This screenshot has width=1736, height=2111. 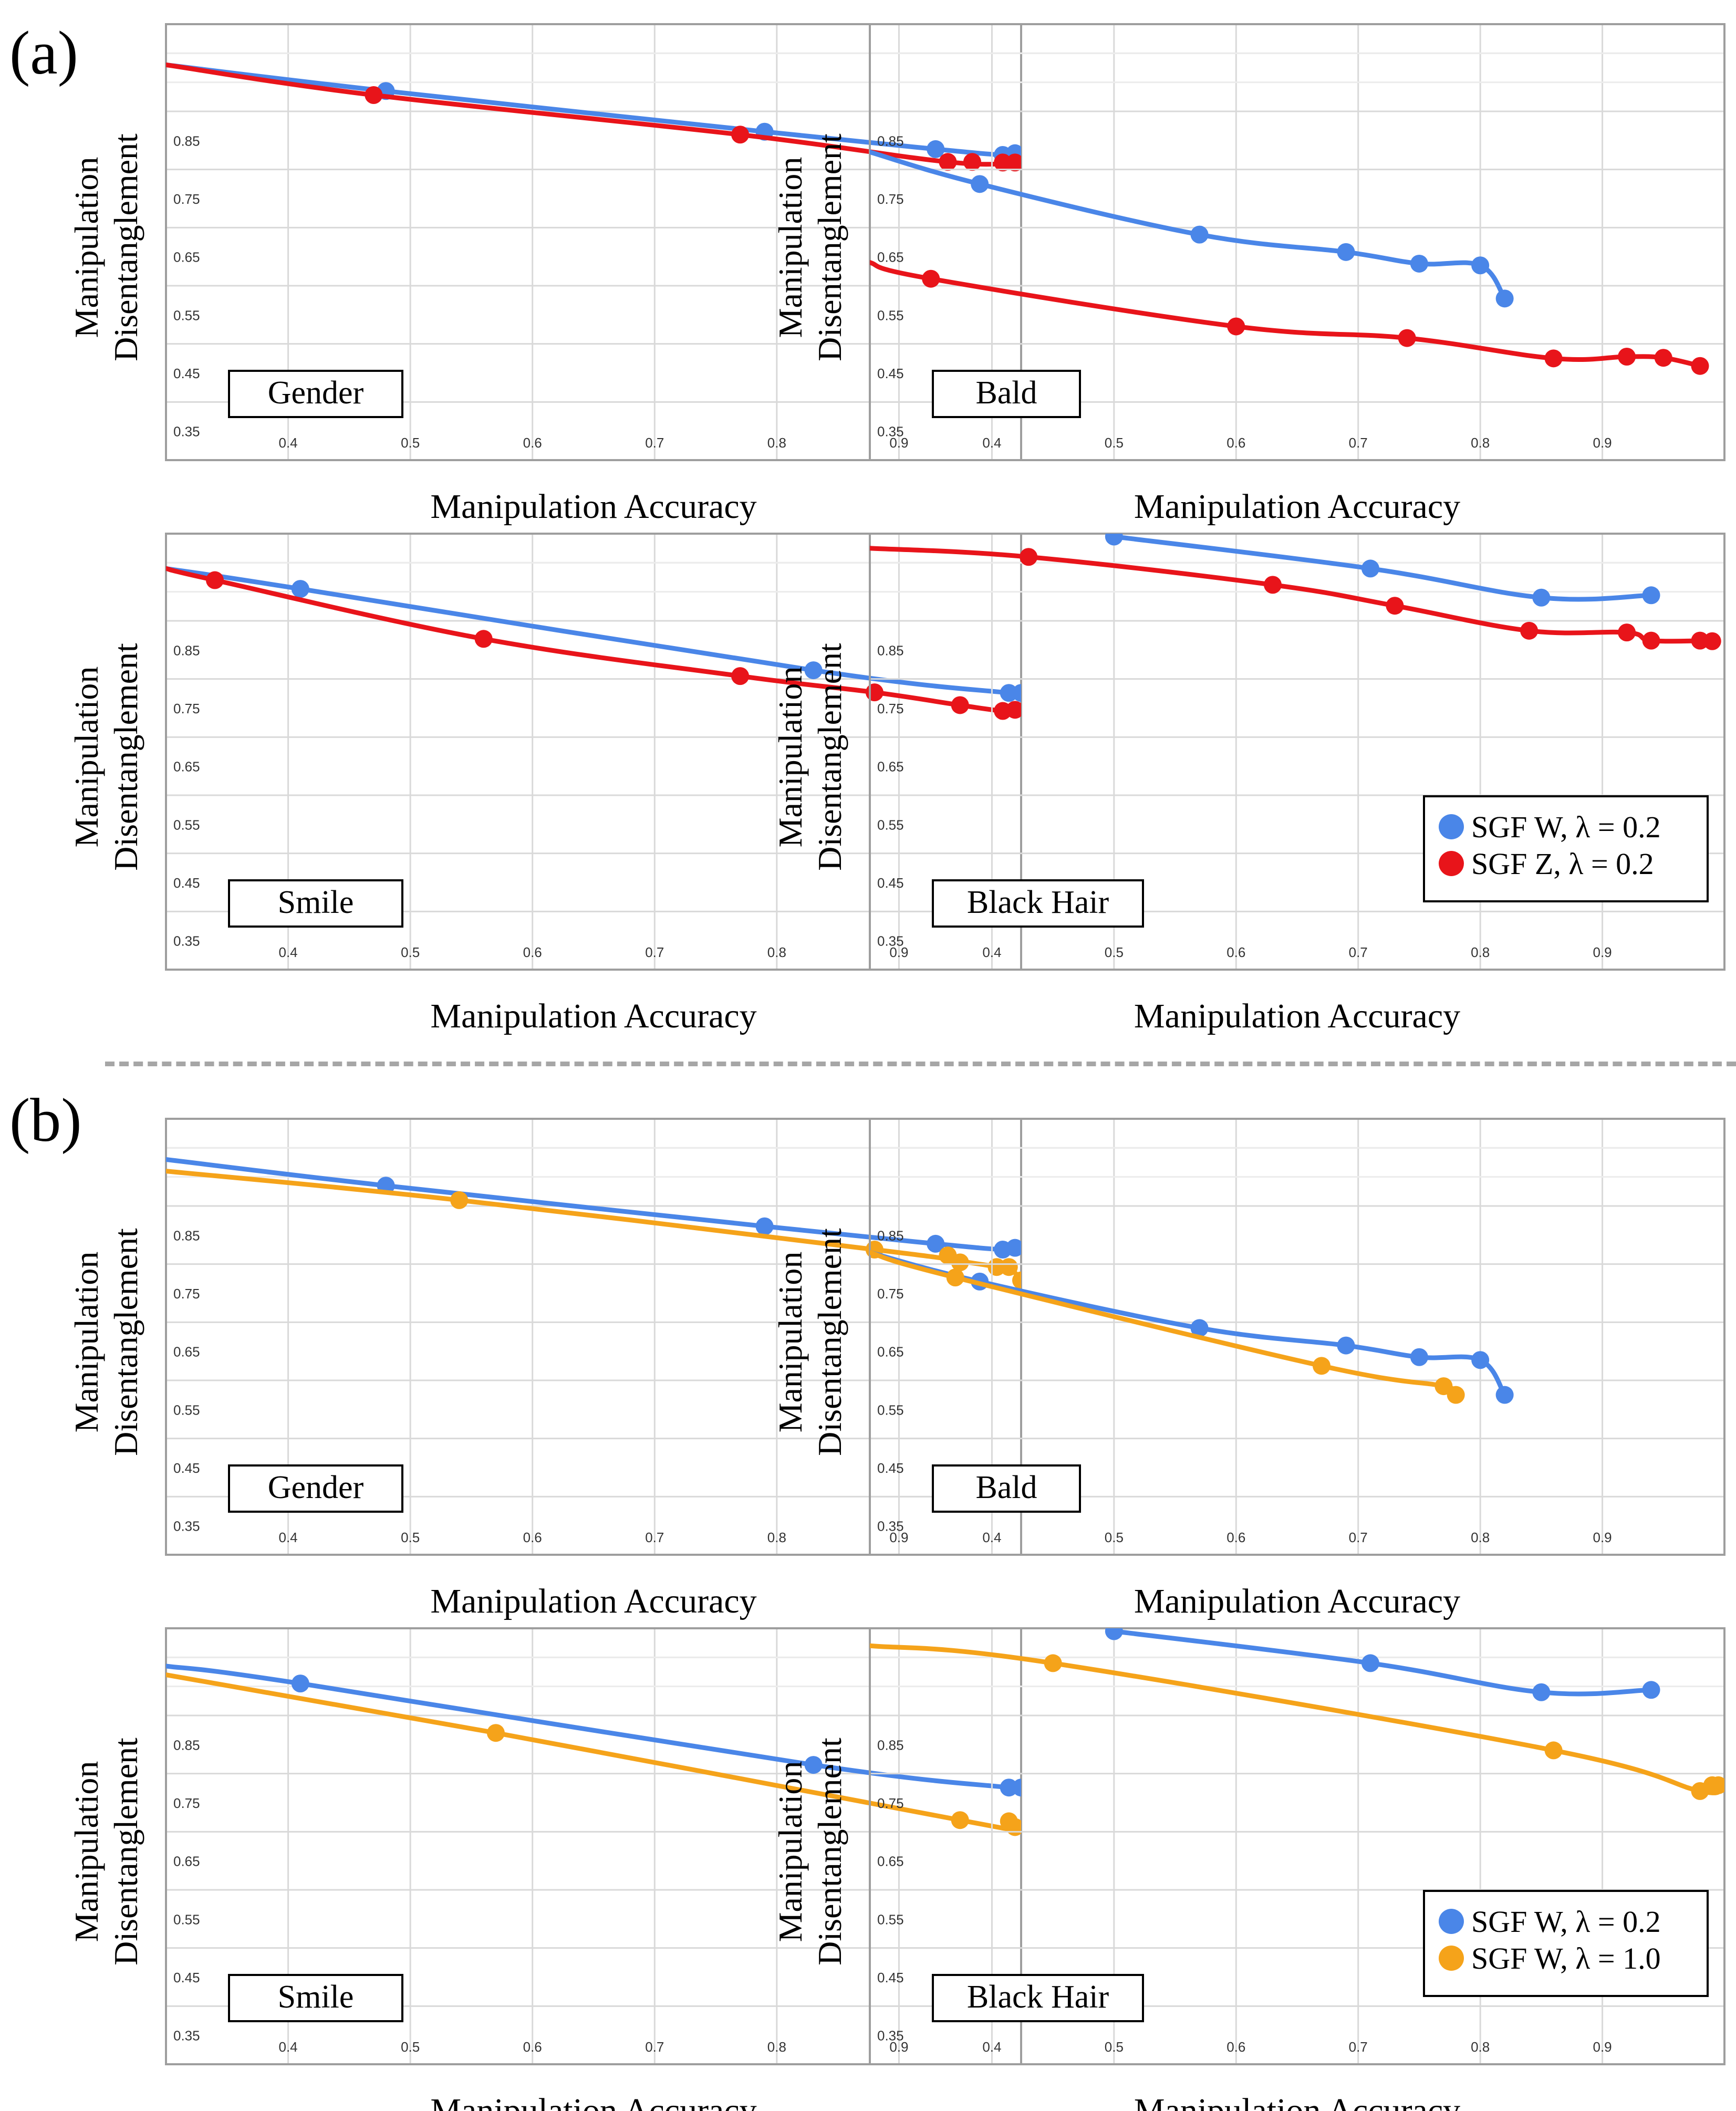 What do you see at coordinates (594, 242) in the screenshot?
I see `plot-frame-a-gender` at bounding box center [594, 242].